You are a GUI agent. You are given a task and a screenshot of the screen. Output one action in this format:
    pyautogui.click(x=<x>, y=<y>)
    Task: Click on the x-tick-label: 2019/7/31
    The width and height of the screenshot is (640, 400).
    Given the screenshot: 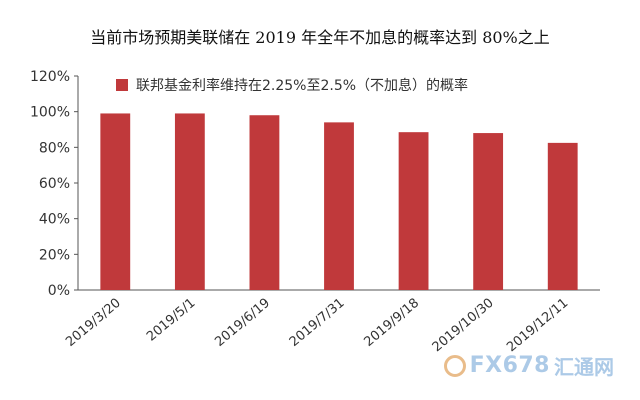 What is the action you would take?
    pyautogui.click(x=317, y=323)
    